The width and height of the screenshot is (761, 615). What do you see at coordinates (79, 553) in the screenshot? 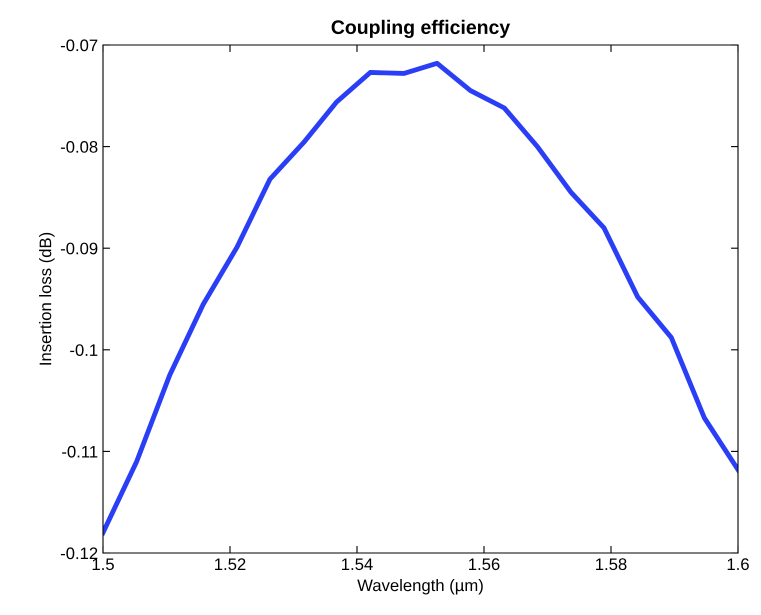
I see `y-tick-label: -0.12` at bounding box center [79, 553].